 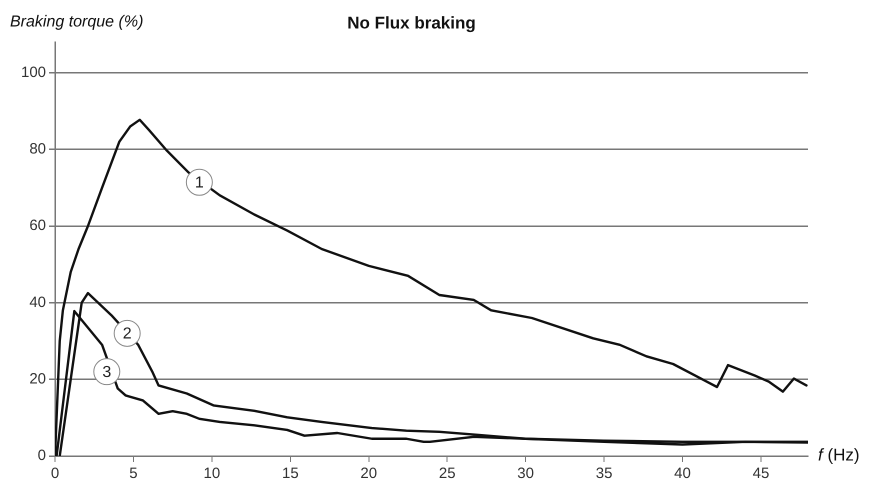 I want to click on annotation: 2, so click(x=127, y=334).